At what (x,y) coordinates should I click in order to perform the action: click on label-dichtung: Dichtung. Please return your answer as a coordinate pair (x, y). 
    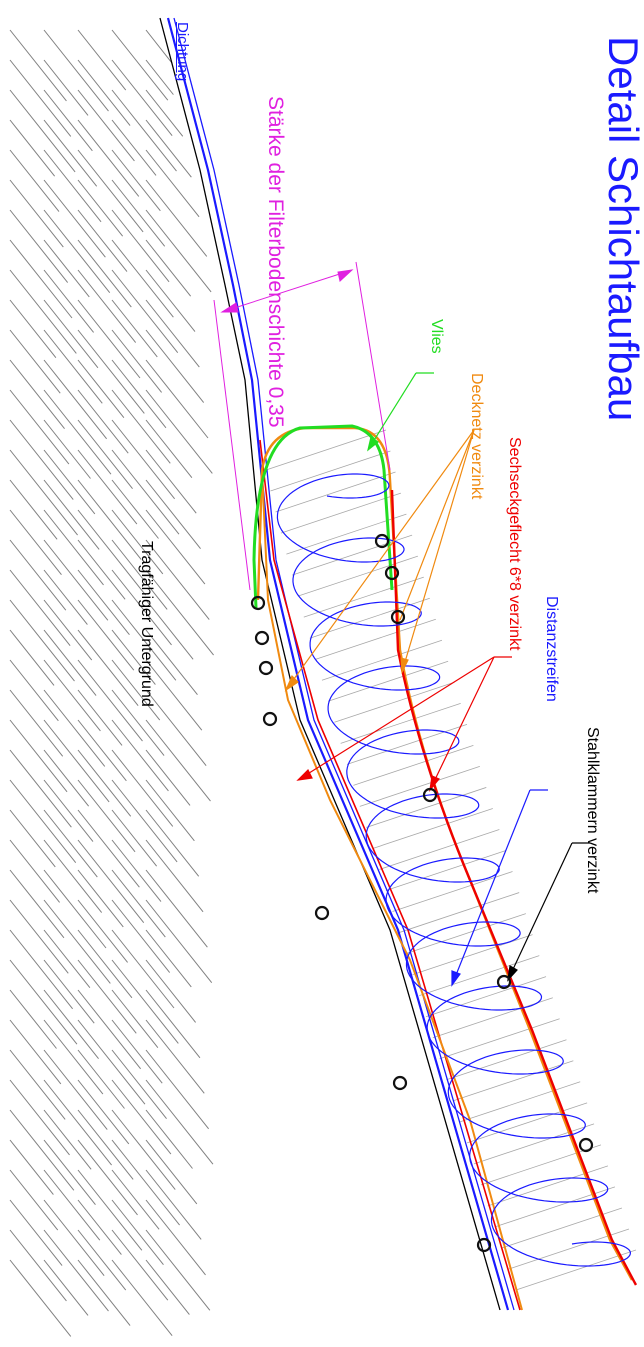
    Looking at the image, I should click on (182, 51).